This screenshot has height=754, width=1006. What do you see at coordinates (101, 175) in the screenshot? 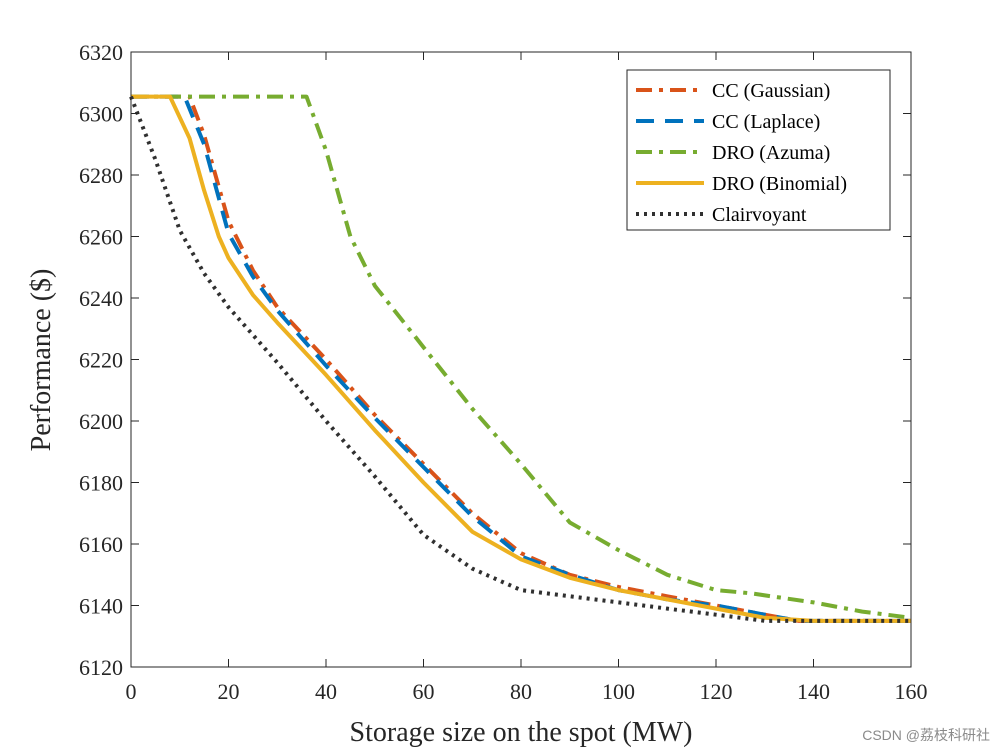
I see `y-tick-label: 6280` at bounding box center [101, 175].